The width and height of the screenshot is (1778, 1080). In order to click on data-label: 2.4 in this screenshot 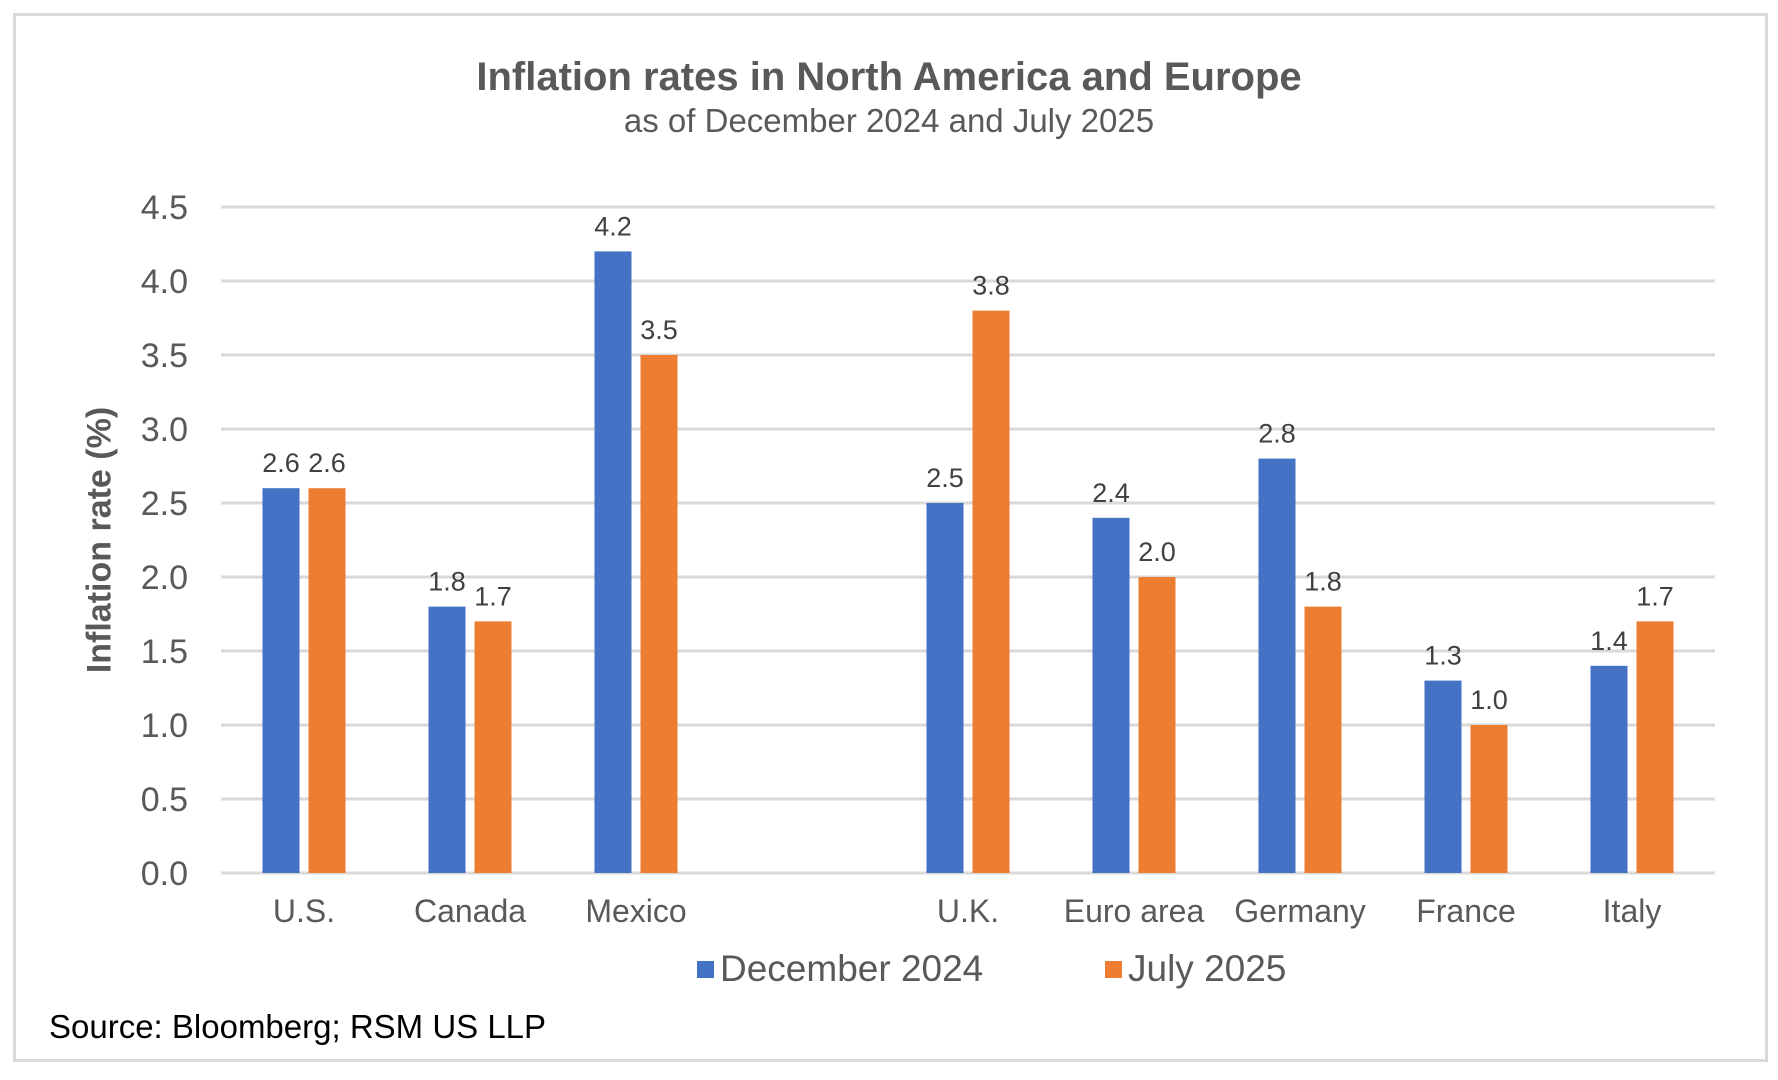, I will do `click(1111, 493)`.